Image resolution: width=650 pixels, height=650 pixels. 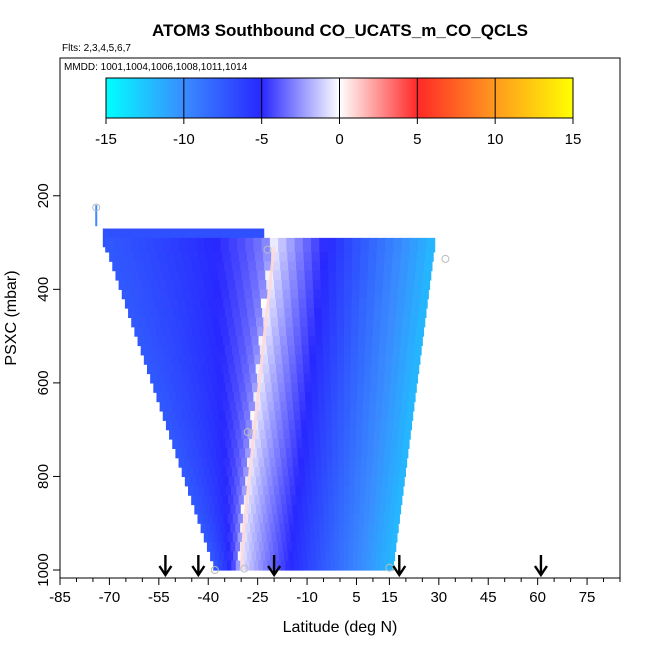 I want to click on colorbar-tick-label: -15, so click(x=106, y=139).